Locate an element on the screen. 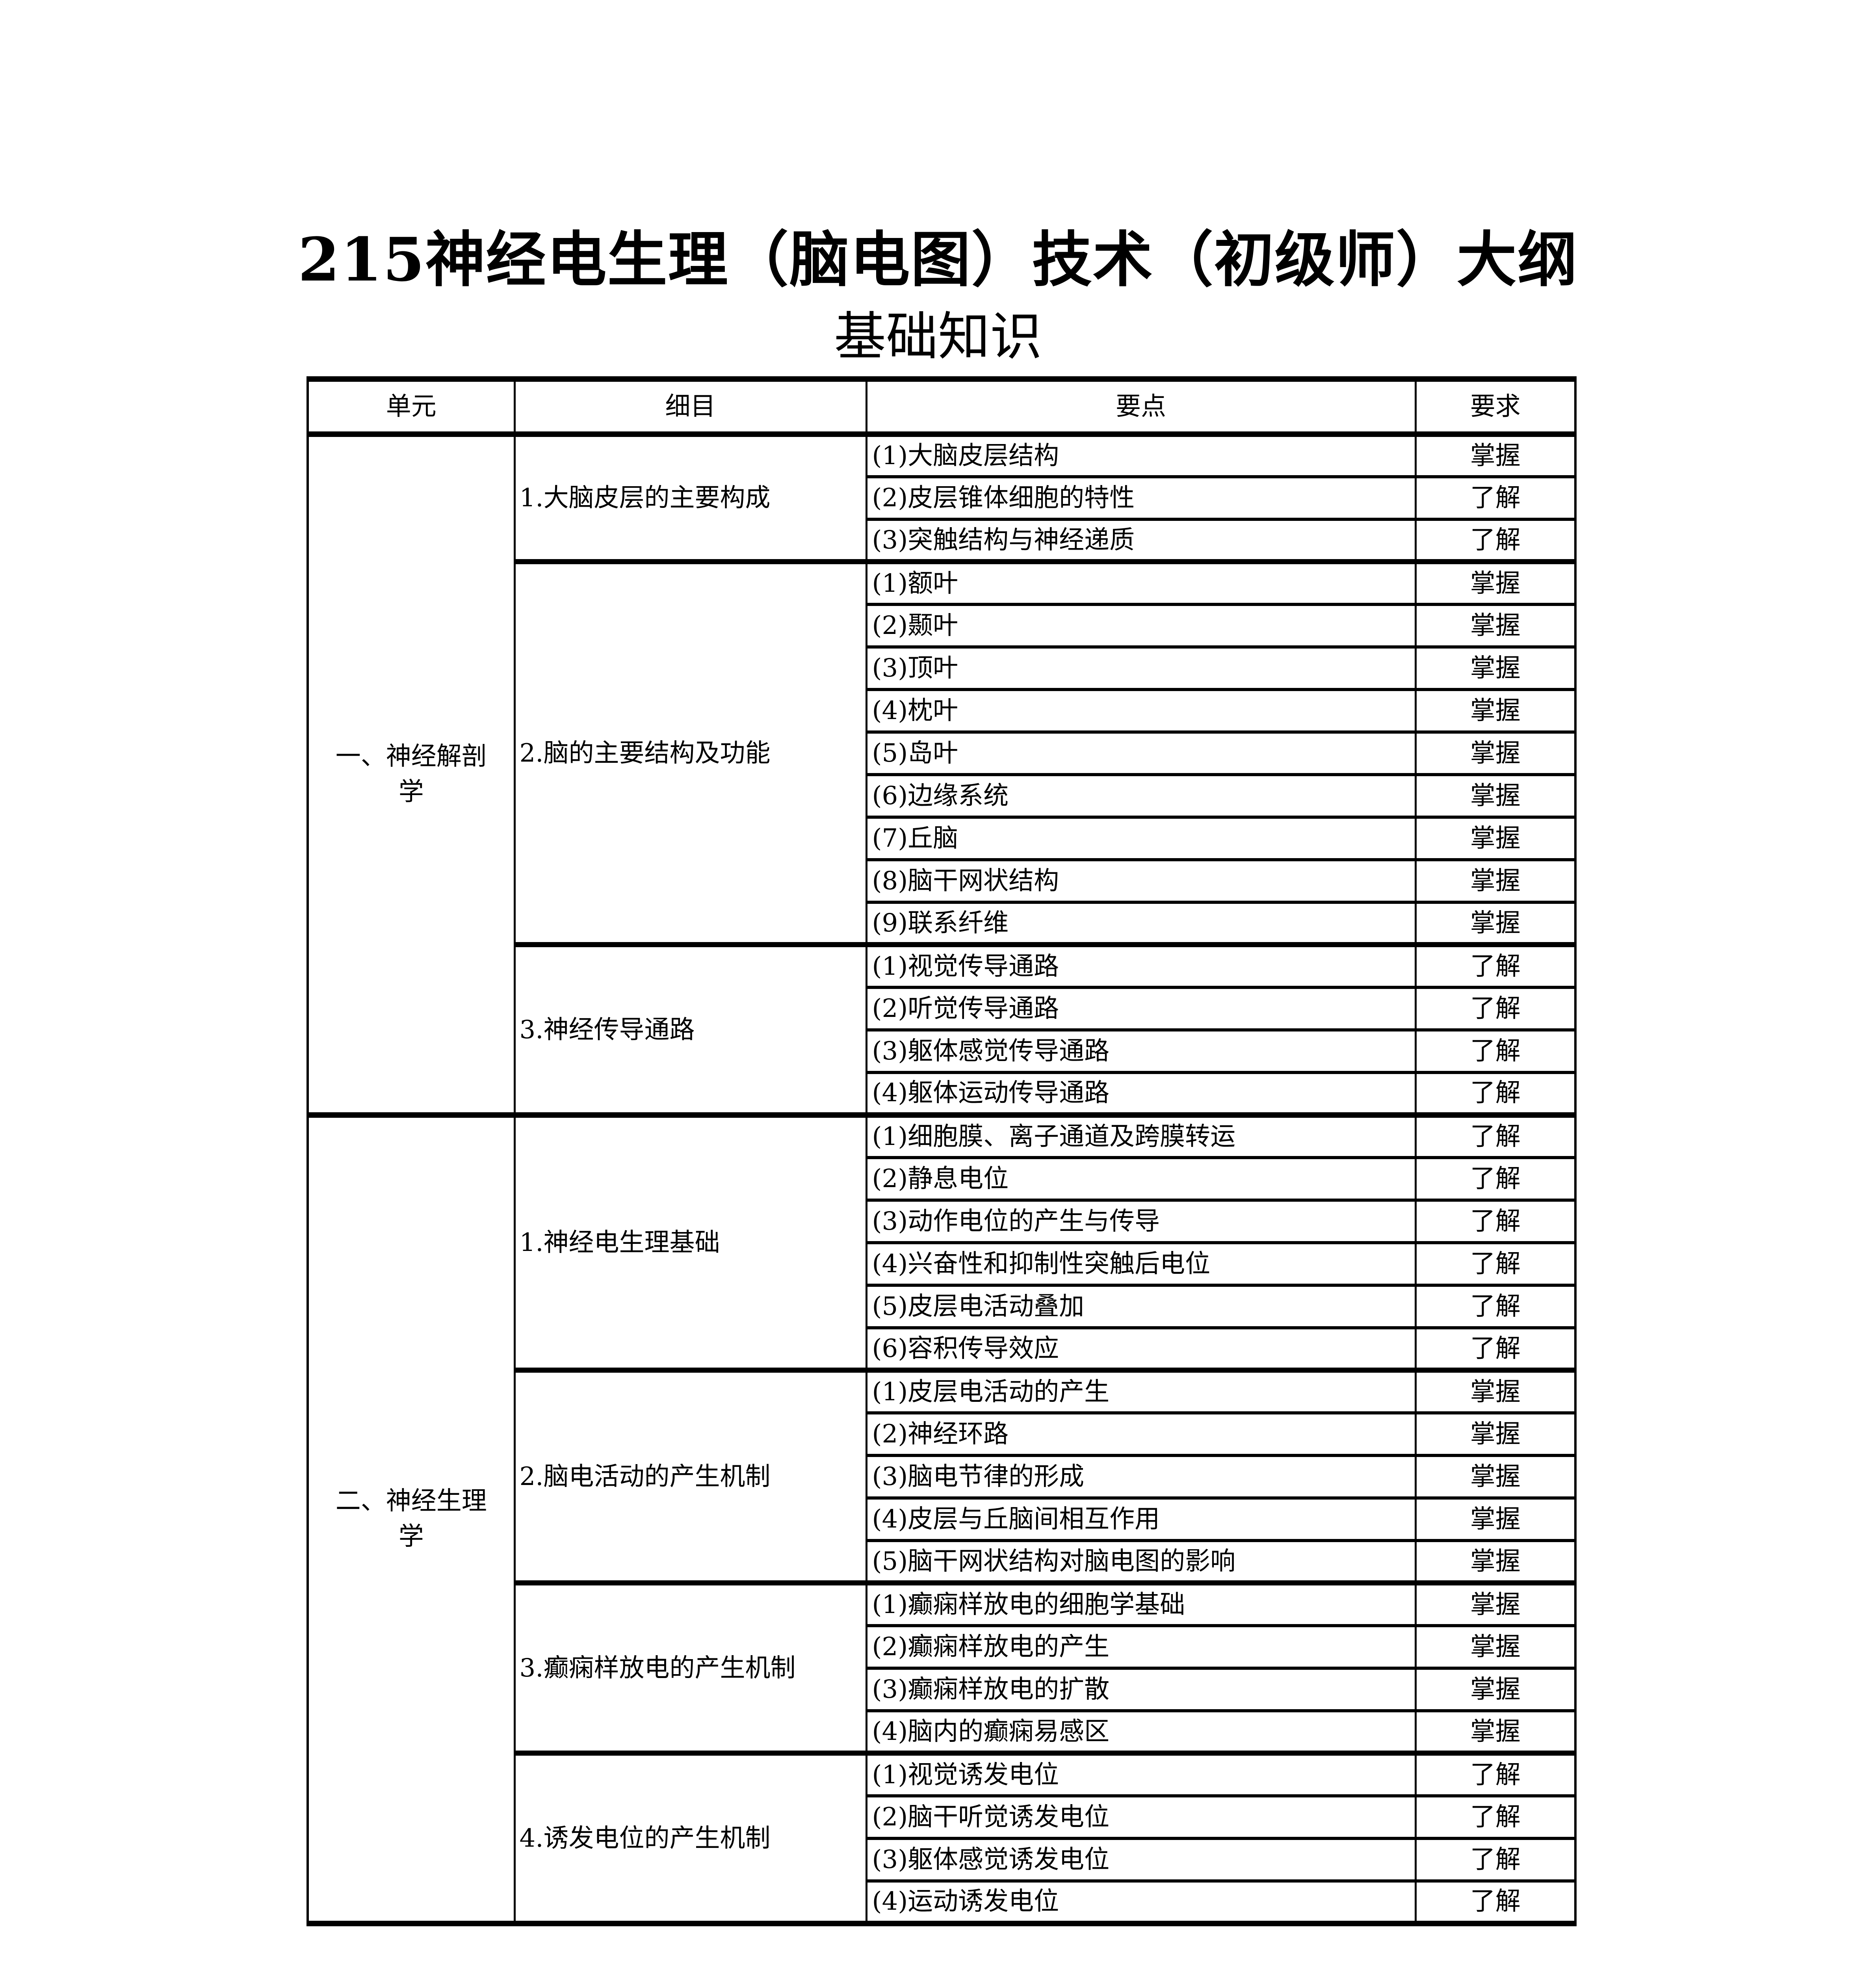 The image size is (1876, 1970). table-row: (2)听觉传导通路 了解 is located at coordinates (942, 1008).